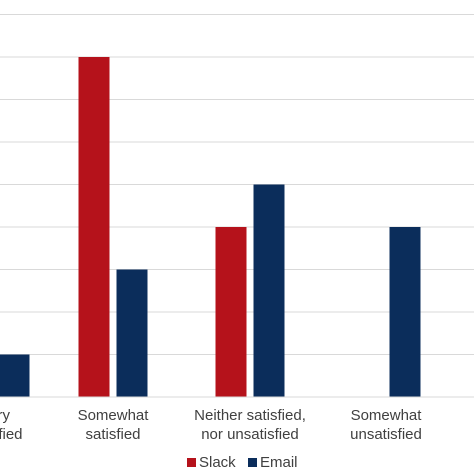 The image size is (474, 474). What do you see at coordinates (279, 462) in the screenshot?
I see `legend-label-email: Email` at bounding box center [279, 462].